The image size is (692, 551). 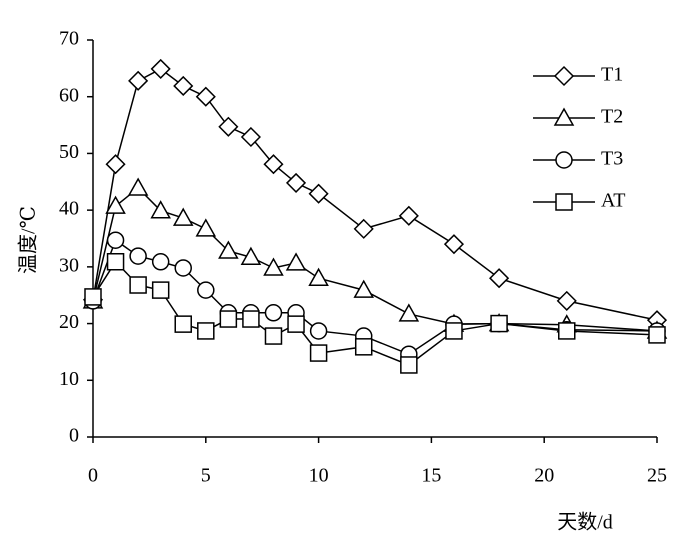 What do you see at coordinates (544, 476) in the screenshot?
I see `x-tick-label: 20` at bounding box center [544, 476].